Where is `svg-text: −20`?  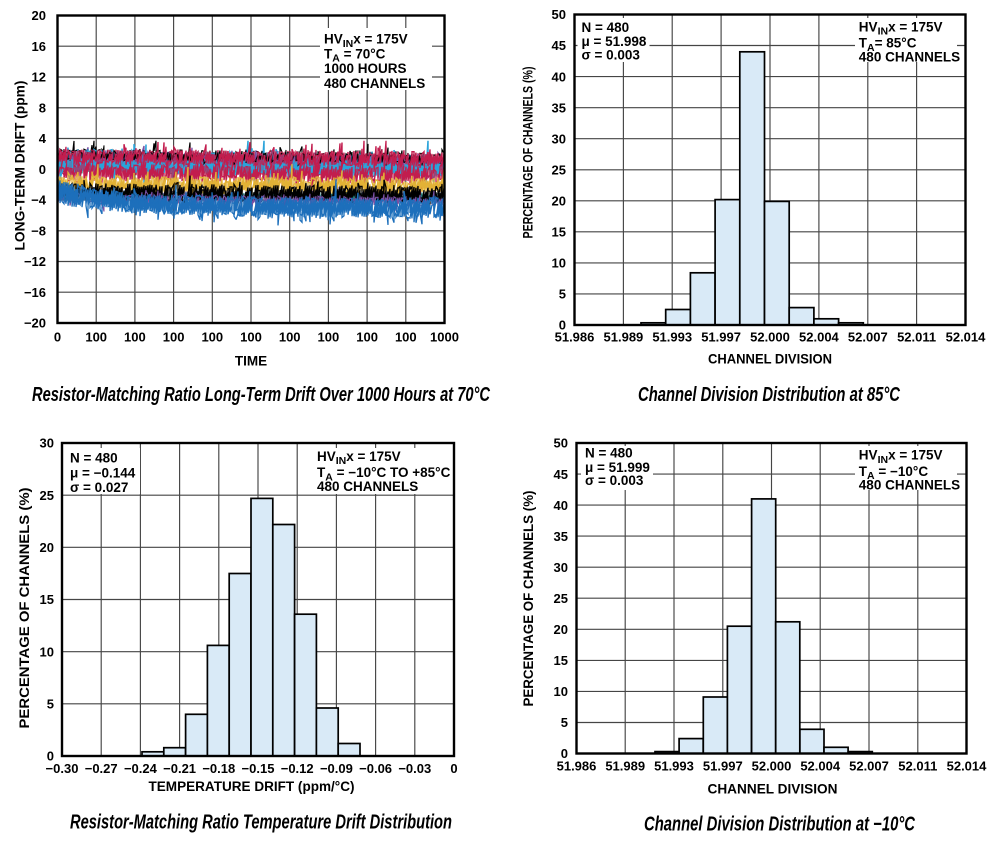 svg-text: −20 is located at coordinates (35, 323).